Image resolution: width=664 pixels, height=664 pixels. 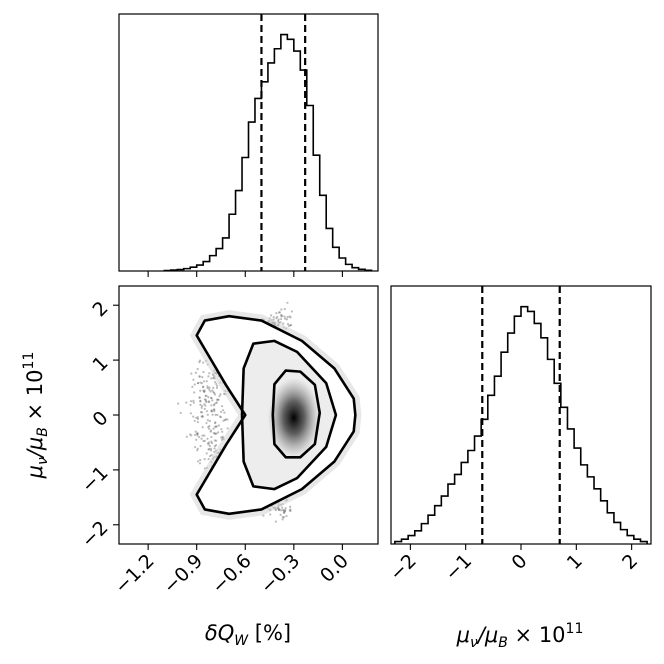 I want to click on x-tick-label: 0, so click(x=519, y=562).